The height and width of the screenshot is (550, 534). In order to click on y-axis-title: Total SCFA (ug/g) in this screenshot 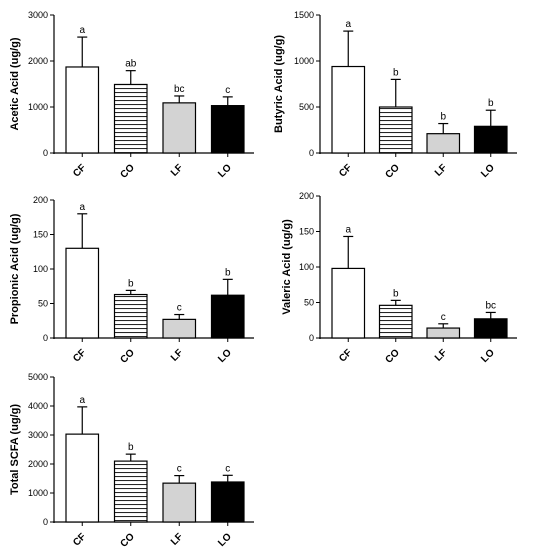, I will do `click(15, 449)`.